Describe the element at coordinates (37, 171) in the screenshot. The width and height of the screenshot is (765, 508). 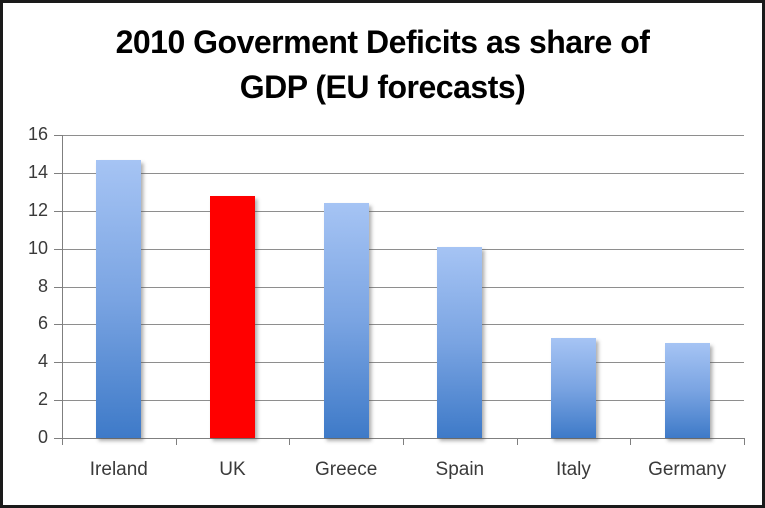
I see `y-tick-label-14: 14` at that location.